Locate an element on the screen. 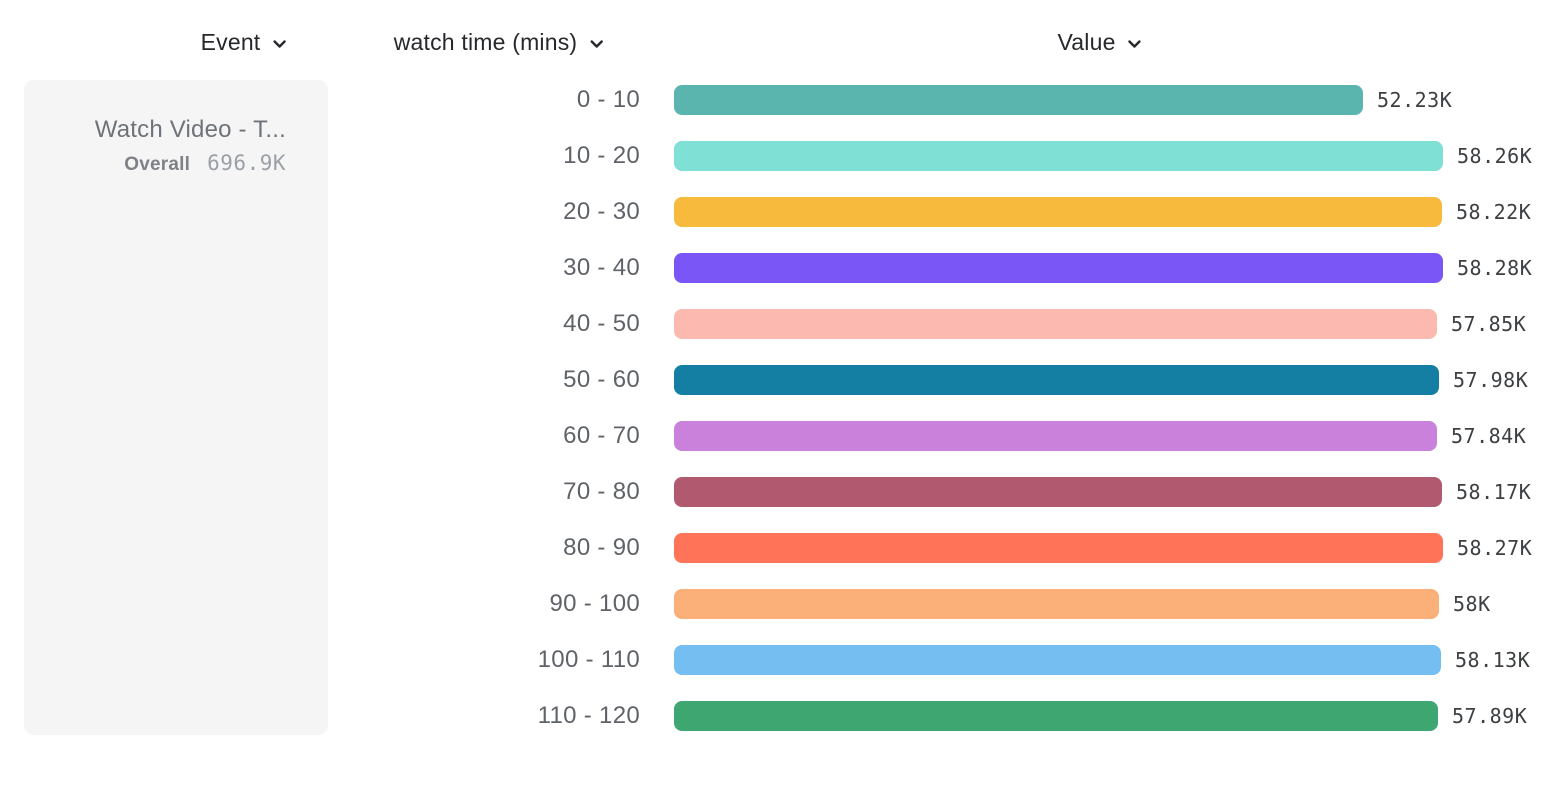 This screenshot has height=790, width=1568. chart-row: 70 - 80 58.17K is located at coordinates (784, 492).